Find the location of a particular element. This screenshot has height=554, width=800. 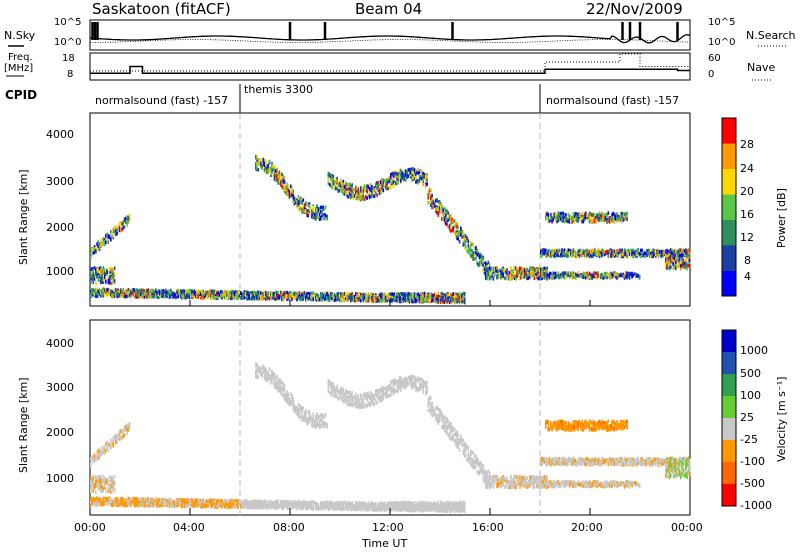

power-cbar-tick-28: 28 is located at coordinates (747, 144).